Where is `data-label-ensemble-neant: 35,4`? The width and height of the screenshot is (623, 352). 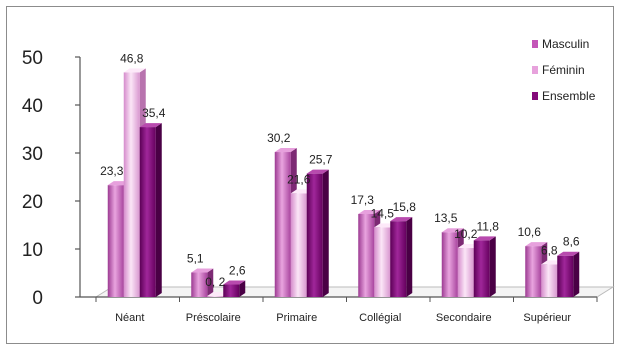
data-label-ensemble-neant: 35,4 is located at coordinates (154, 113).